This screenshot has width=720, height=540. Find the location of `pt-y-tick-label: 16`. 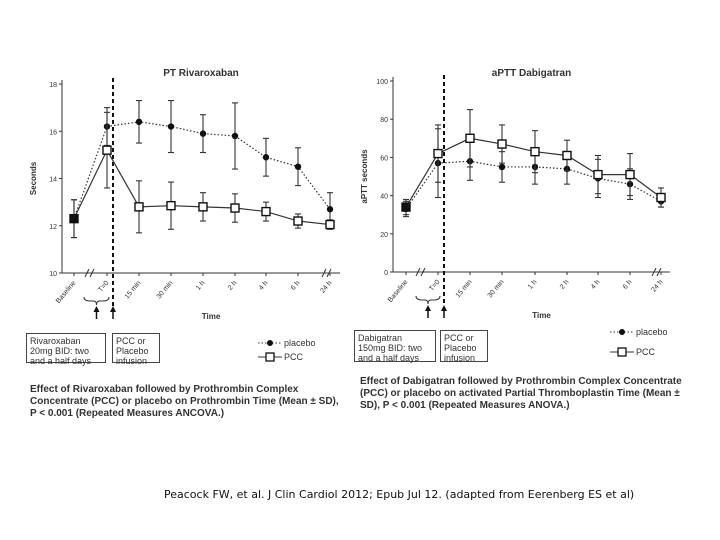

pt-y-tick-label: 16 is located at coordinates (53, 132).